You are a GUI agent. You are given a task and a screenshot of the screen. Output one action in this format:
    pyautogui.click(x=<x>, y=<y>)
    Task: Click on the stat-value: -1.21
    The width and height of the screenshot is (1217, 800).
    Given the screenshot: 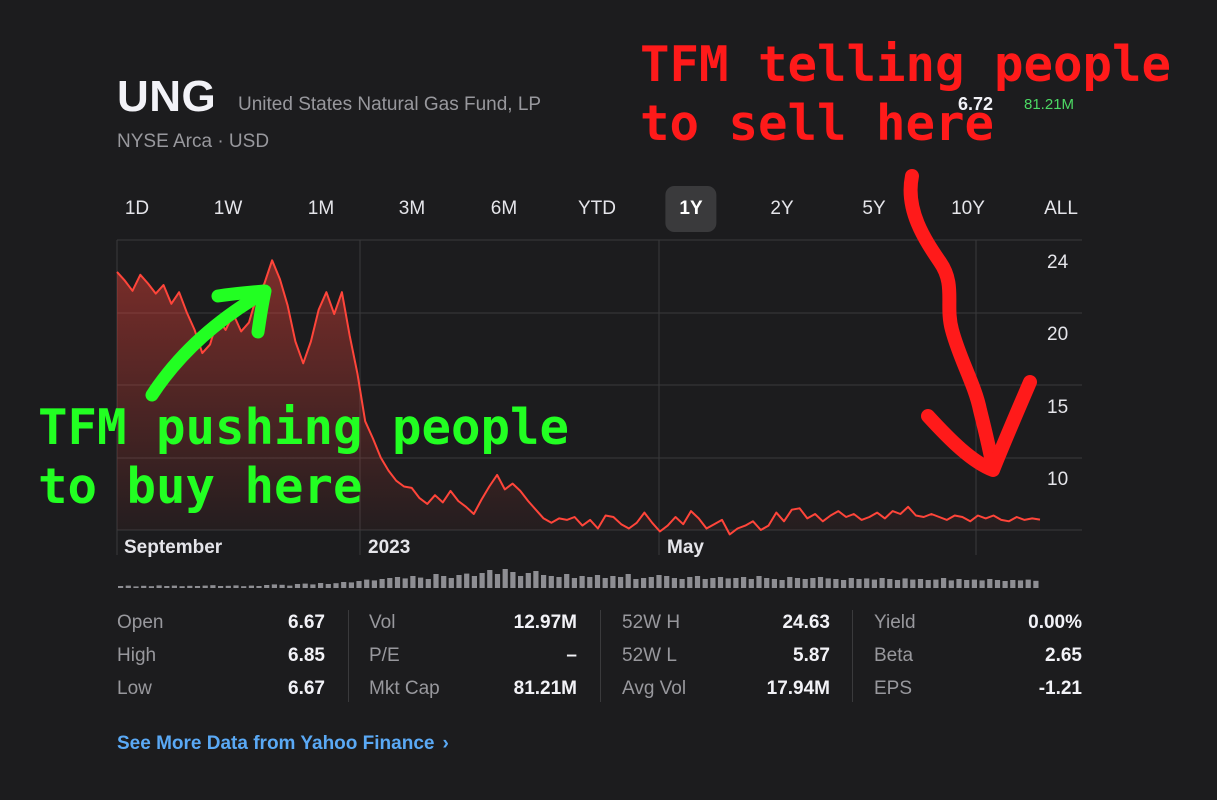 What is the action you would take?
    pyautogui.click(x=1060, y=688)
    